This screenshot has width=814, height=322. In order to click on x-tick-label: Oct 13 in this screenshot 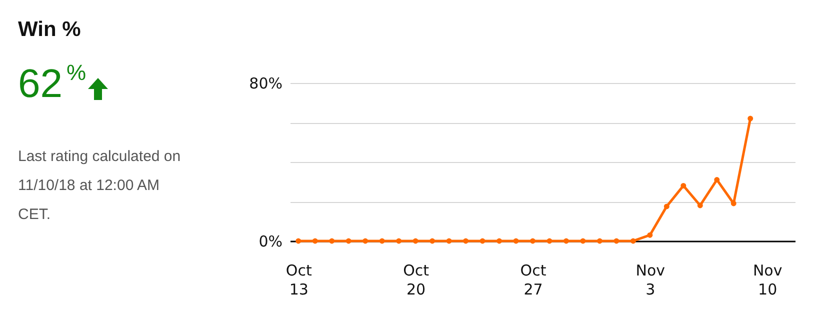, I will do `click(299, 280)`.